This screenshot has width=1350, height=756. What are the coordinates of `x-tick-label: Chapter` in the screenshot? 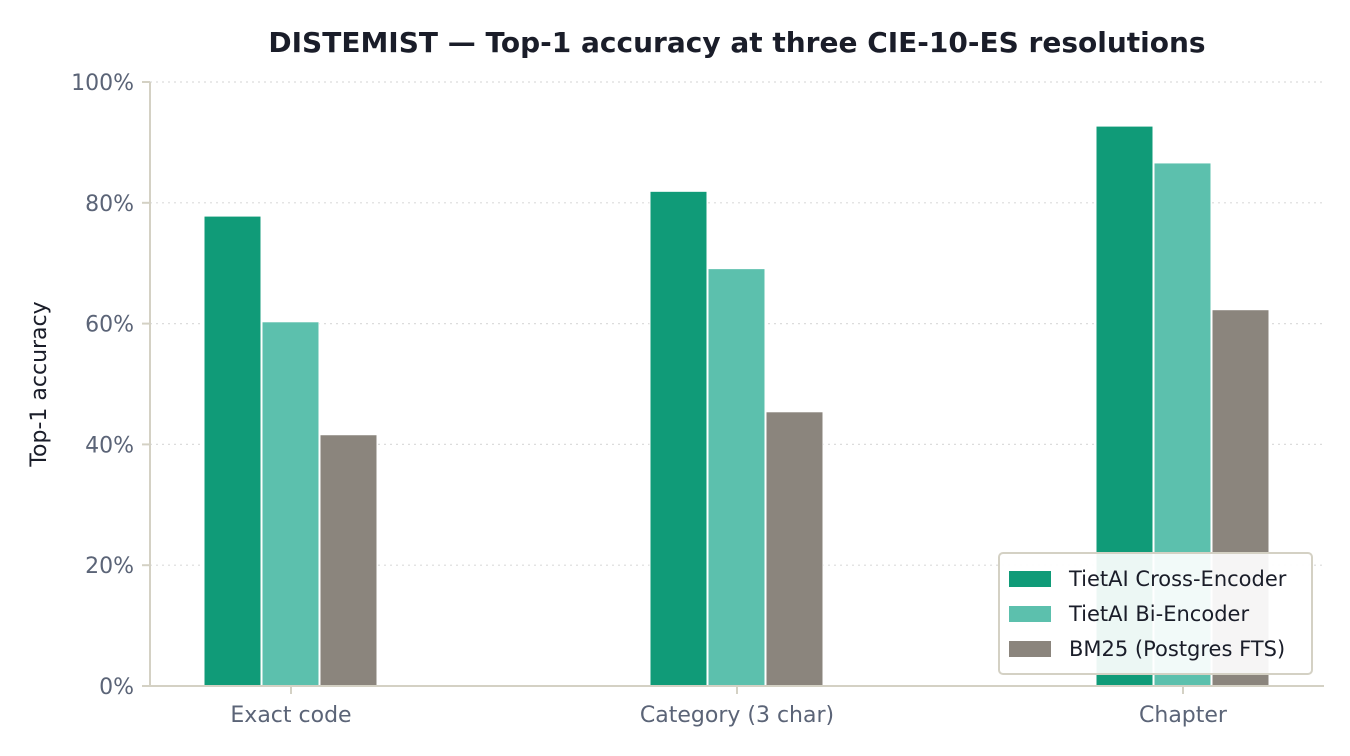 It's located at (1183, 715).